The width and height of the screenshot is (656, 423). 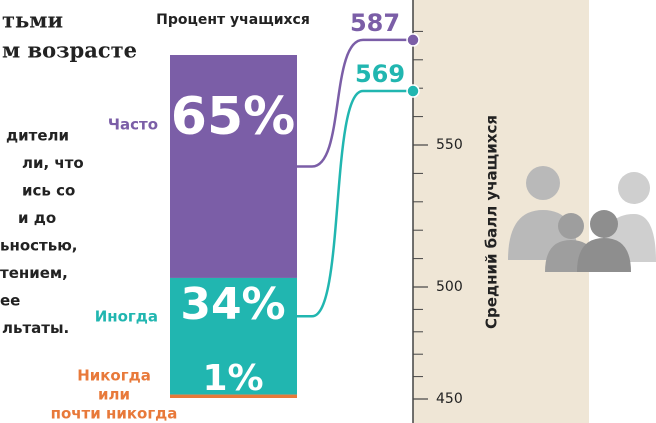 I want to click on y-tick-label: 450, so click(x=449, y=399).